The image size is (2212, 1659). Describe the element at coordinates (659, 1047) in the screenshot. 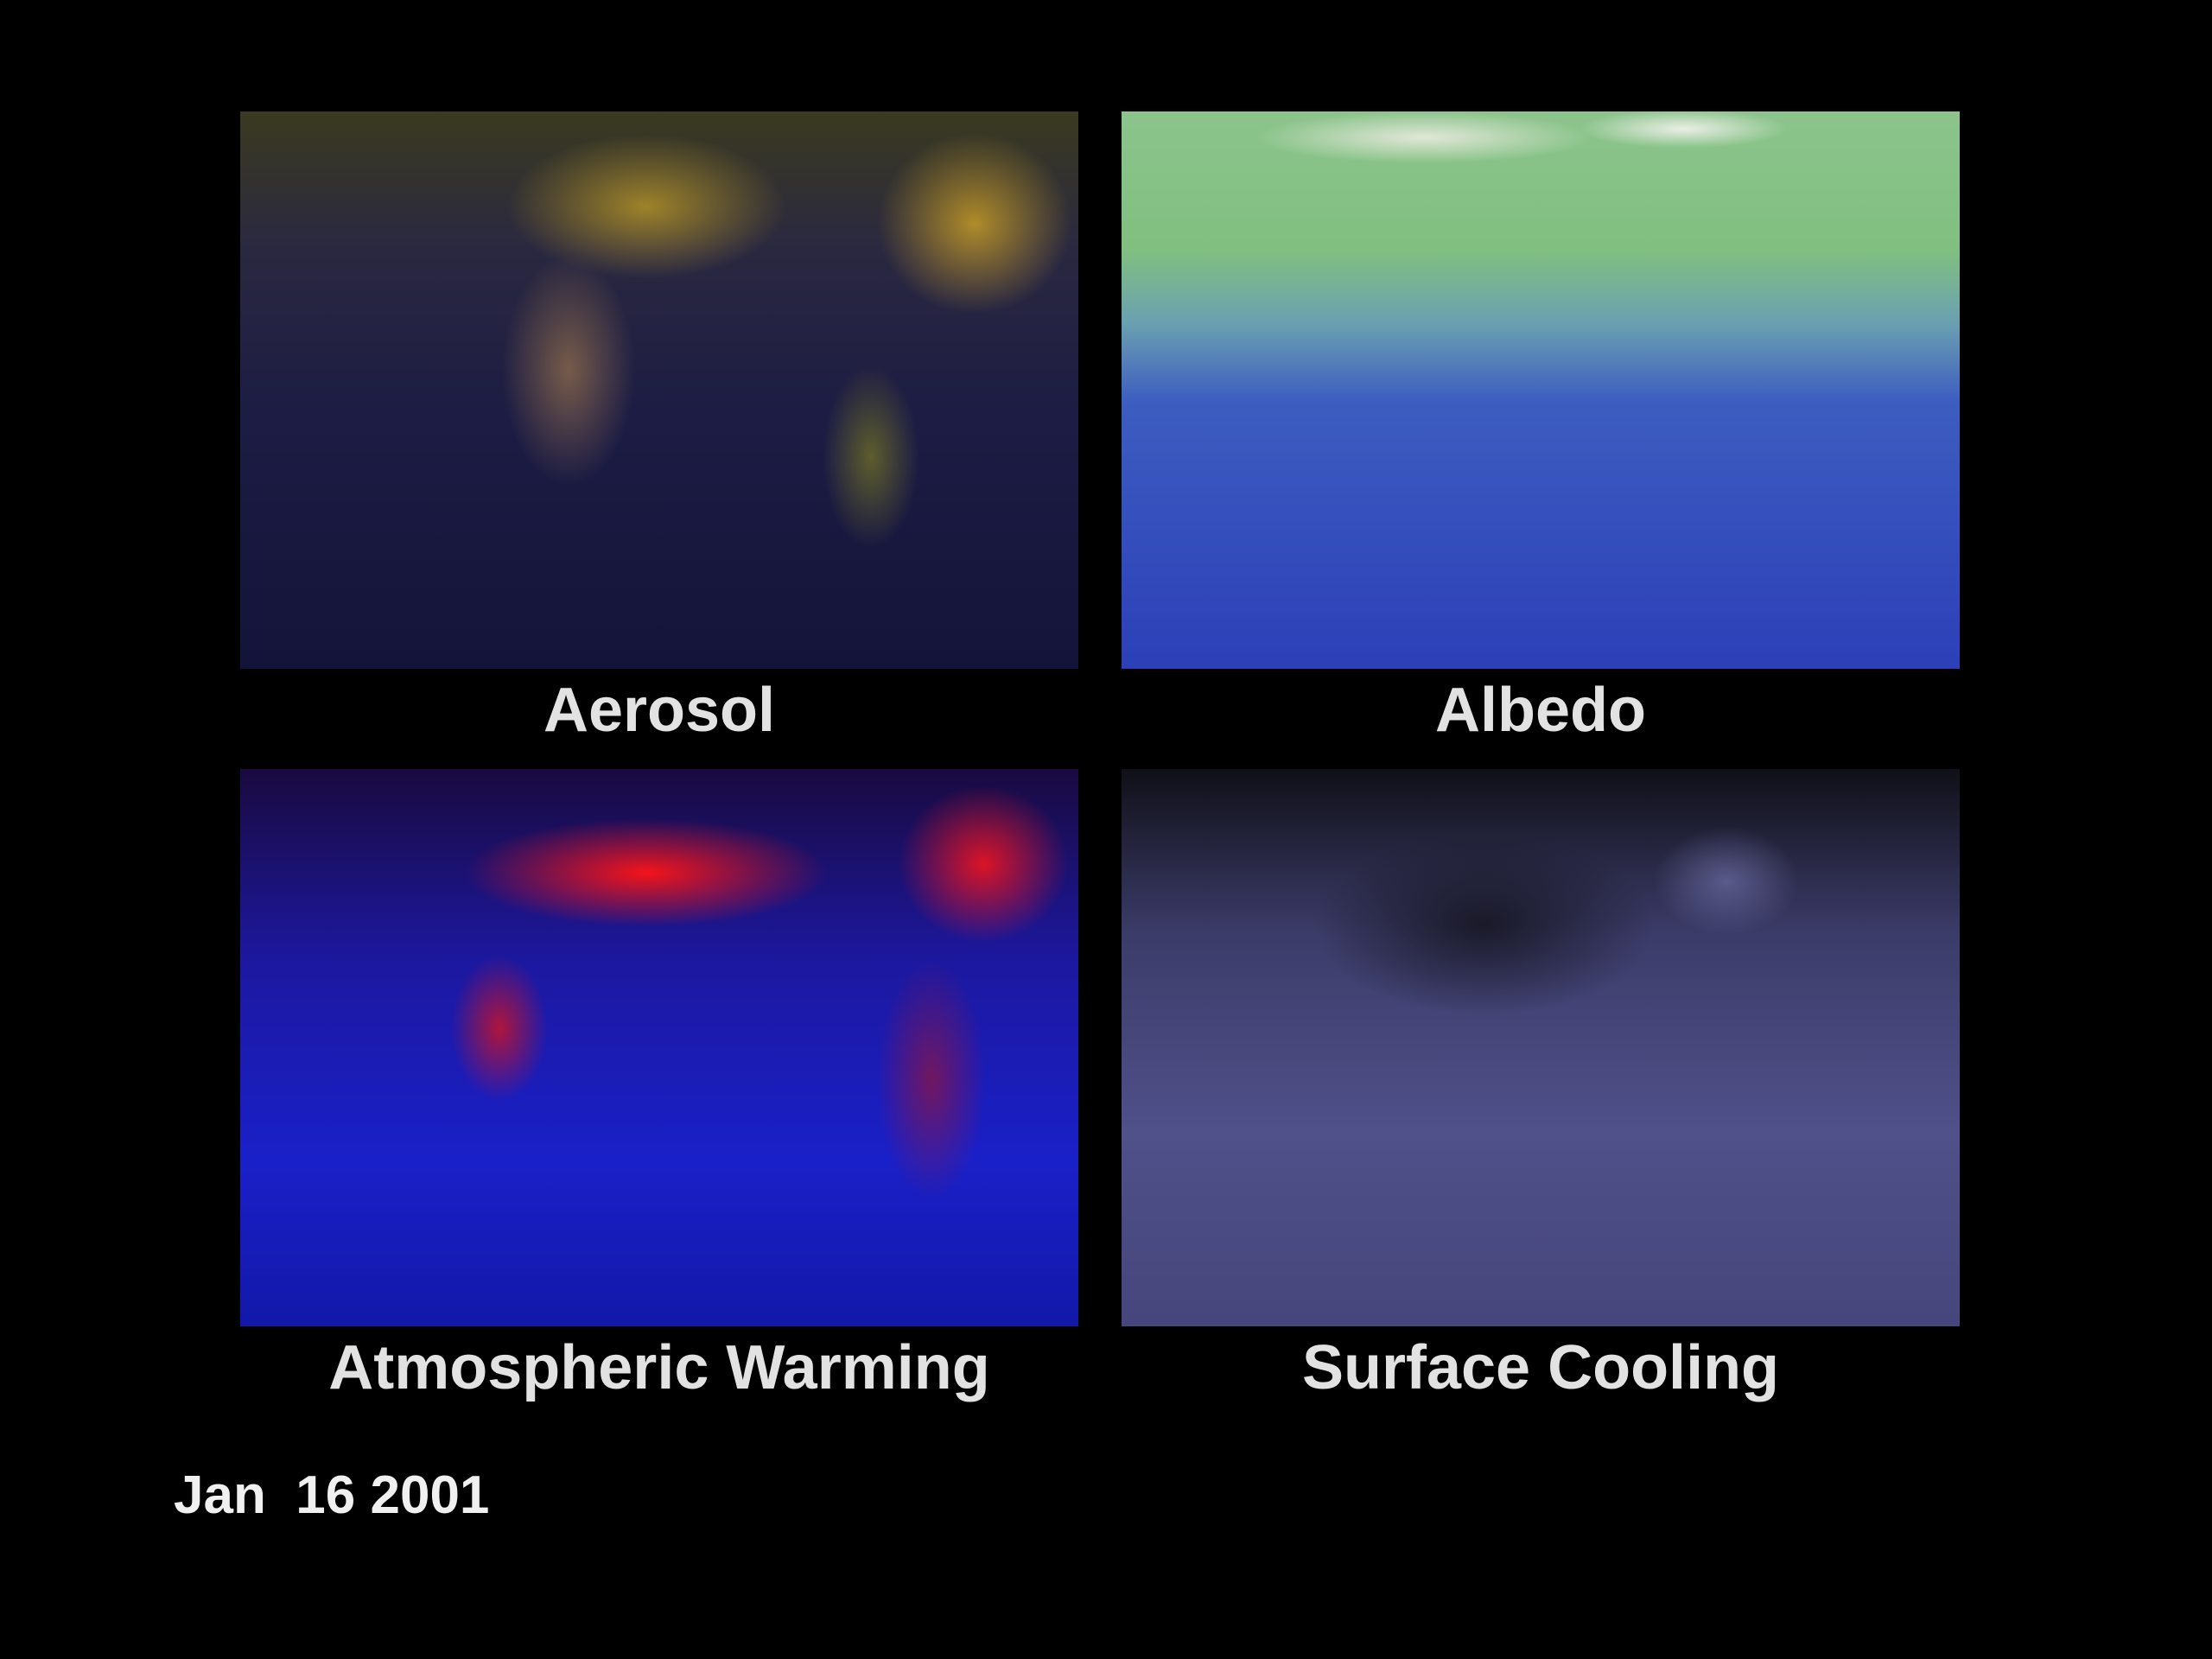

I see `warming-map` at that location.